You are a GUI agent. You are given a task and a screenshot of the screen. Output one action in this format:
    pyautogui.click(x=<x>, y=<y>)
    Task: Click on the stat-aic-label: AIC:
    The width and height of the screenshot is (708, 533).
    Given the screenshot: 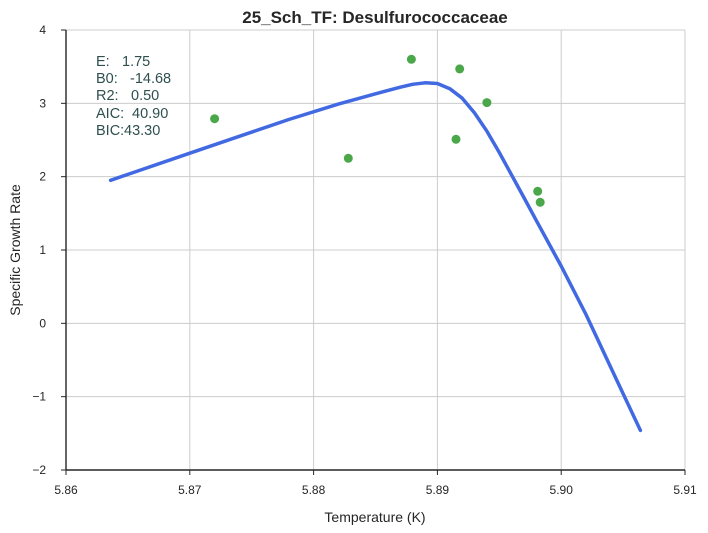 What is the action you would take?
    pyautogui.click(x=110, y=114)
    